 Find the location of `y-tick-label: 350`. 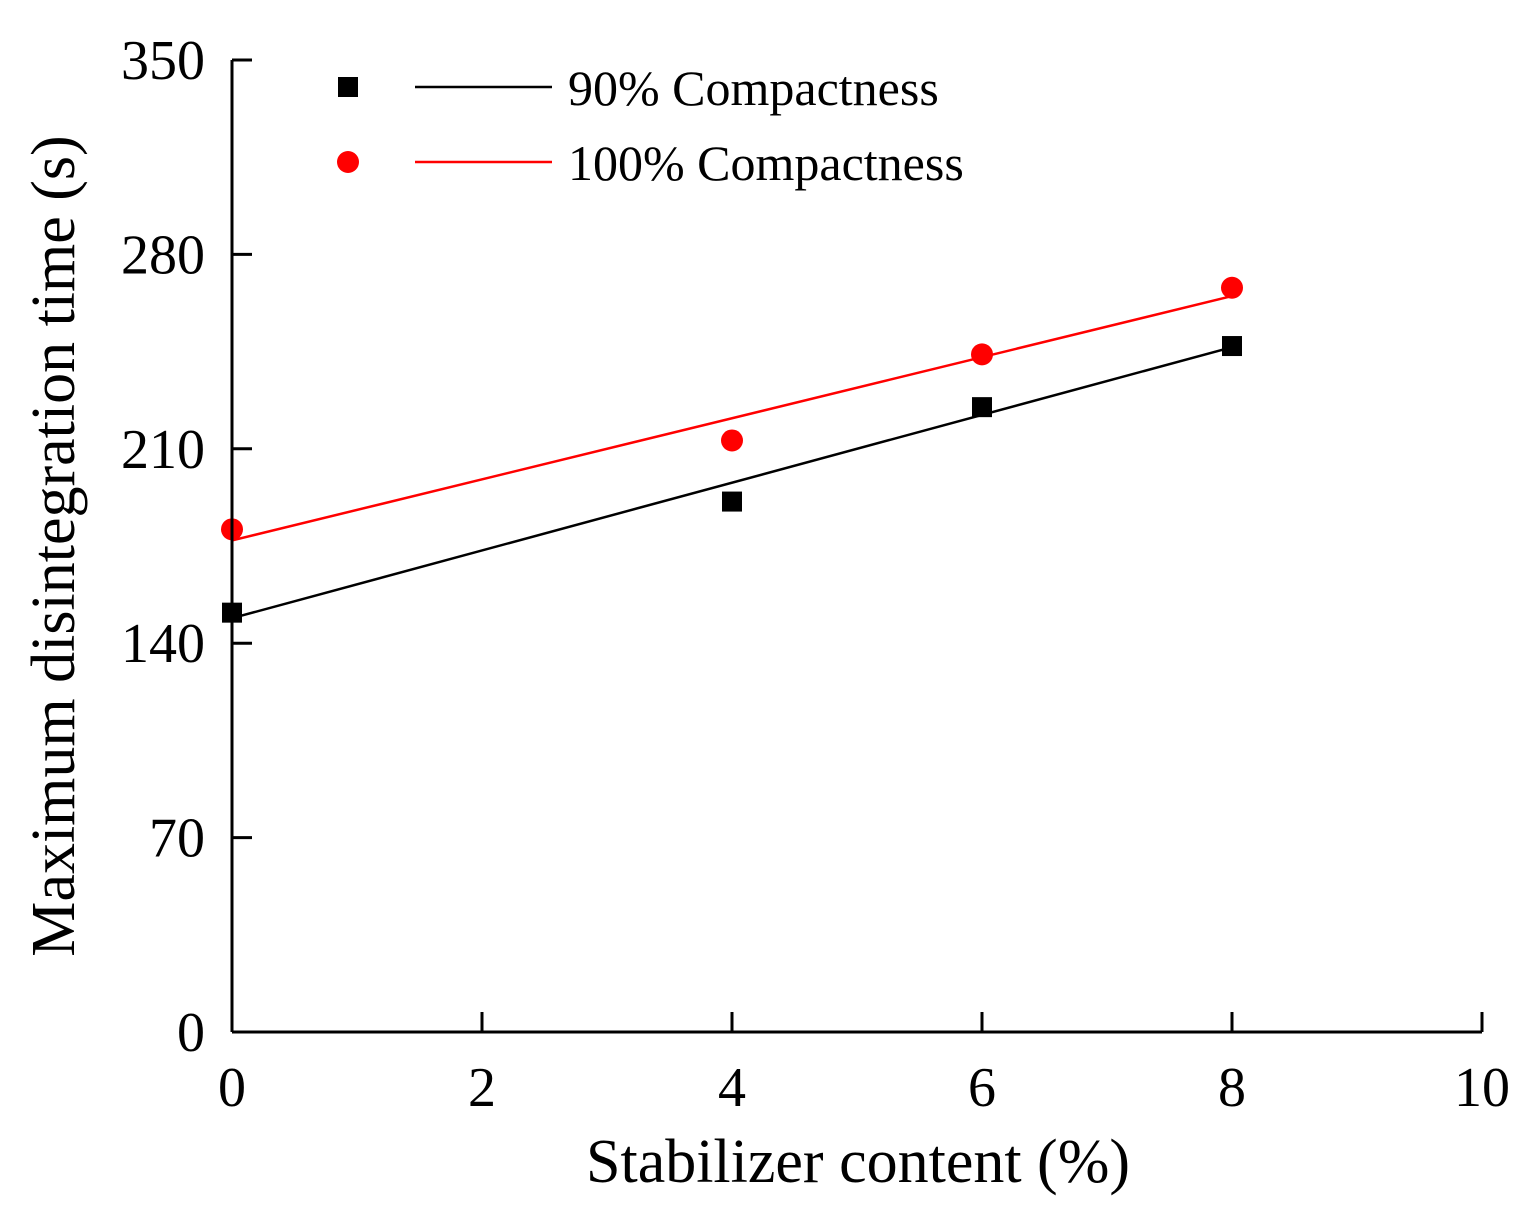

y-tick-label: 350 is located at coordinates (163, 61).